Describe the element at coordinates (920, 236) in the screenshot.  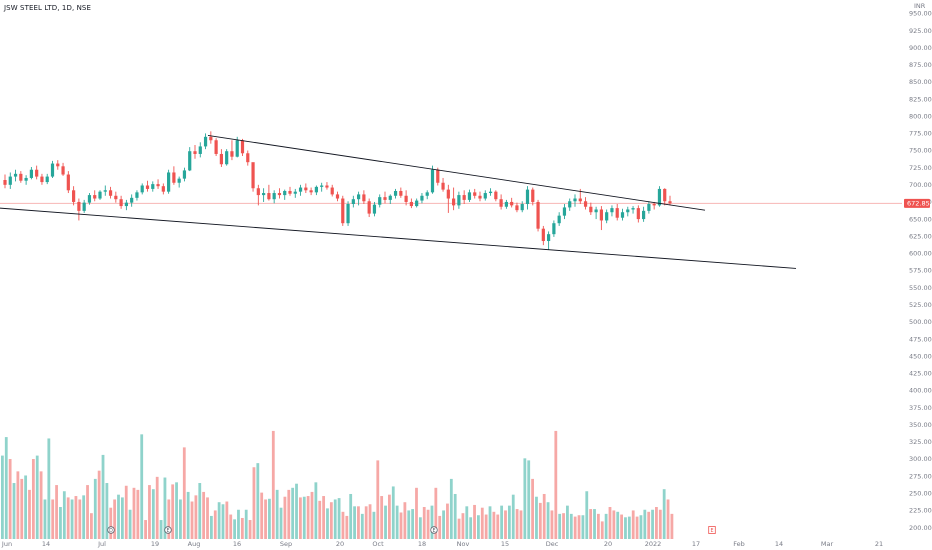
I see `price-tick-label: 625.00` at that location.